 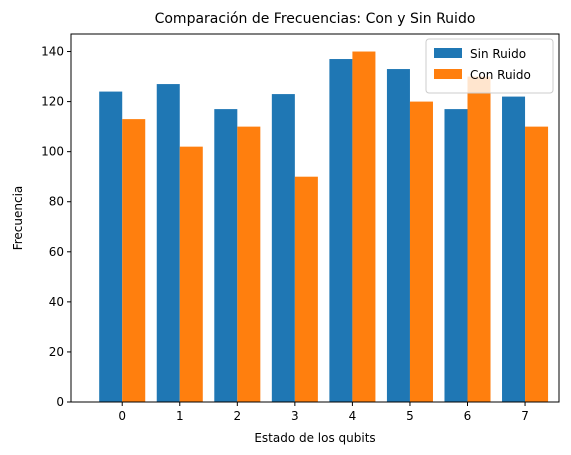 What do you see at coordinates (56, 352) in the screenshot?
I see `y-tick-label-20: 20` at bounding box center [56, 352].